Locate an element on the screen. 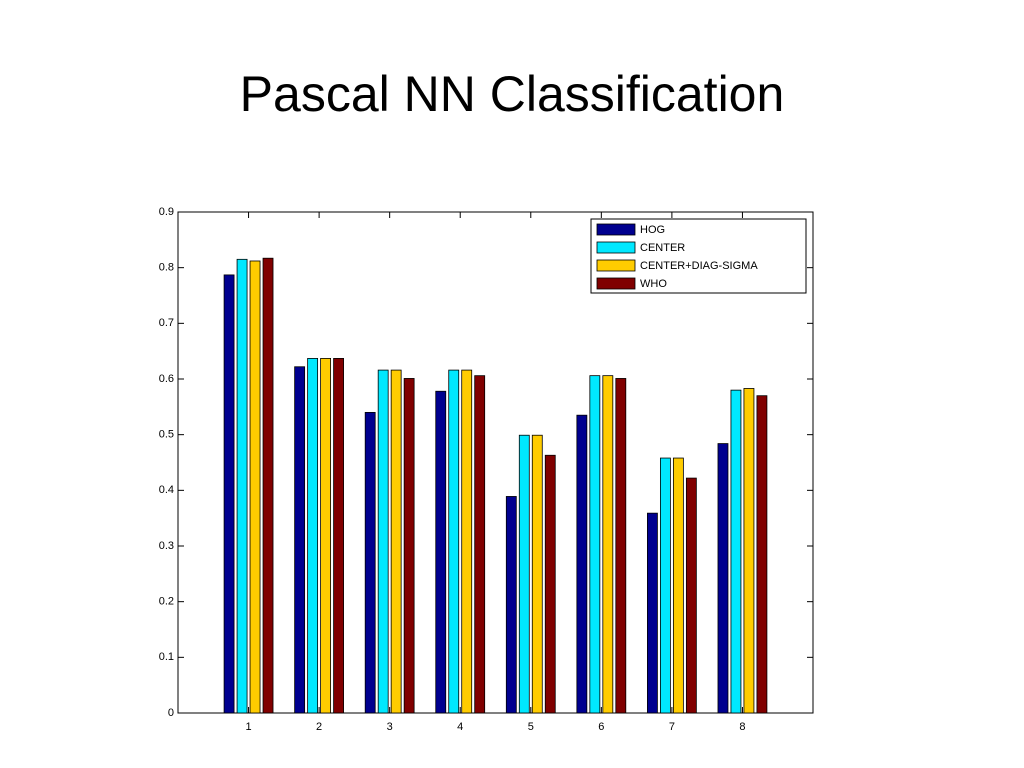  y-tick-label: 0.4 is located at coordinates (166, 490).